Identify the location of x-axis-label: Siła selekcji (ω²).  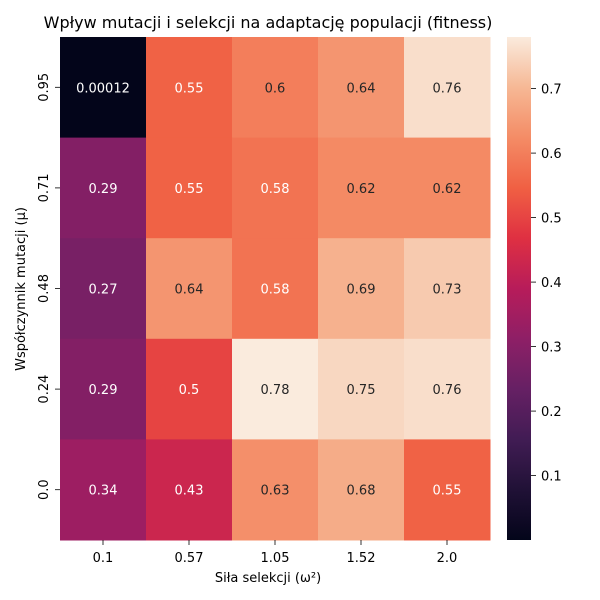
(268, 578).